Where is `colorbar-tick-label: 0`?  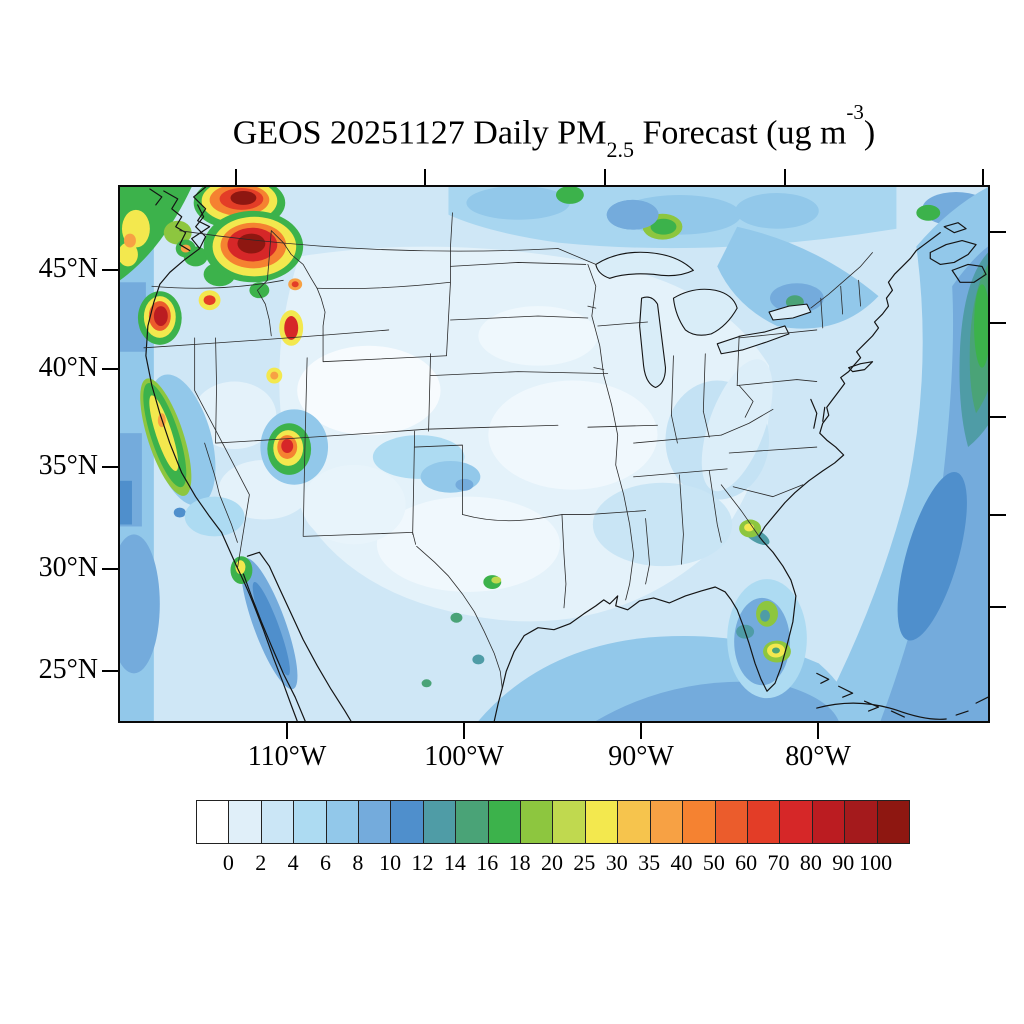
colorbar-tick-label: 0 is located at coordinates (228, 862).